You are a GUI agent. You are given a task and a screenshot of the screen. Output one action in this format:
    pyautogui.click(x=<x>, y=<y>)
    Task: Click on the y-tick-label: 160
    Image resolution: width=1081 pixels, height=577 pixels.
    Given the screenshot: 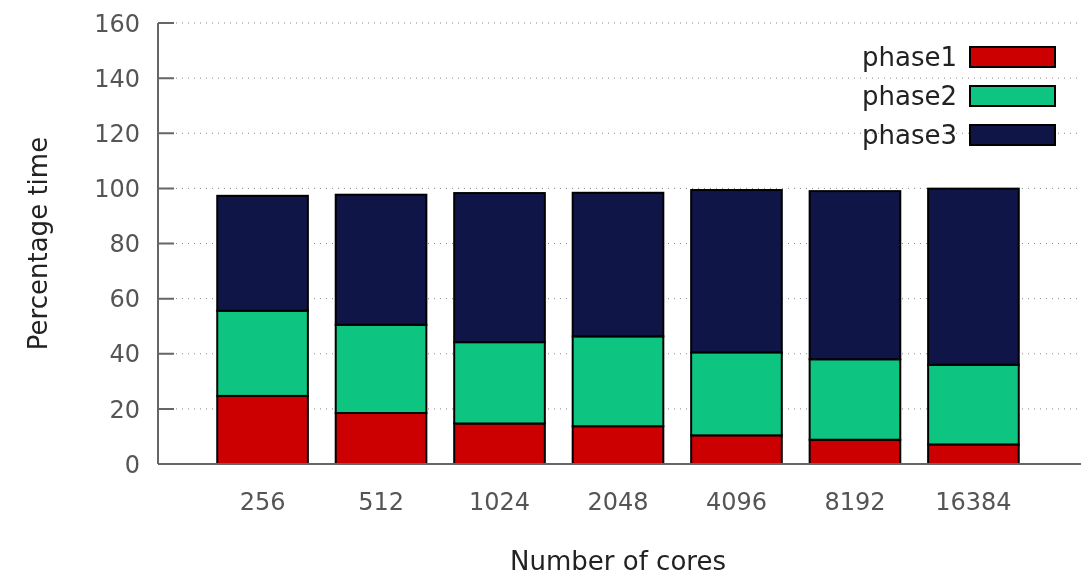 What is the action you would take?
    pyautogui.click(x=117, y=23)
    